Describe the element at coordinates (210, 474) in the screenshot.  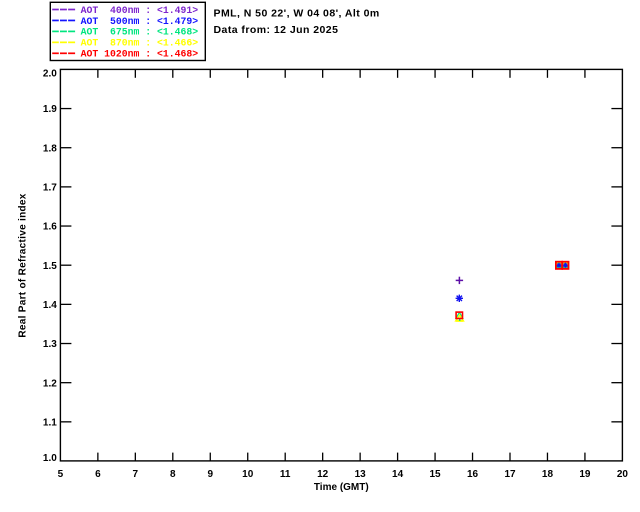
I see `svg-text: 9` at that location.